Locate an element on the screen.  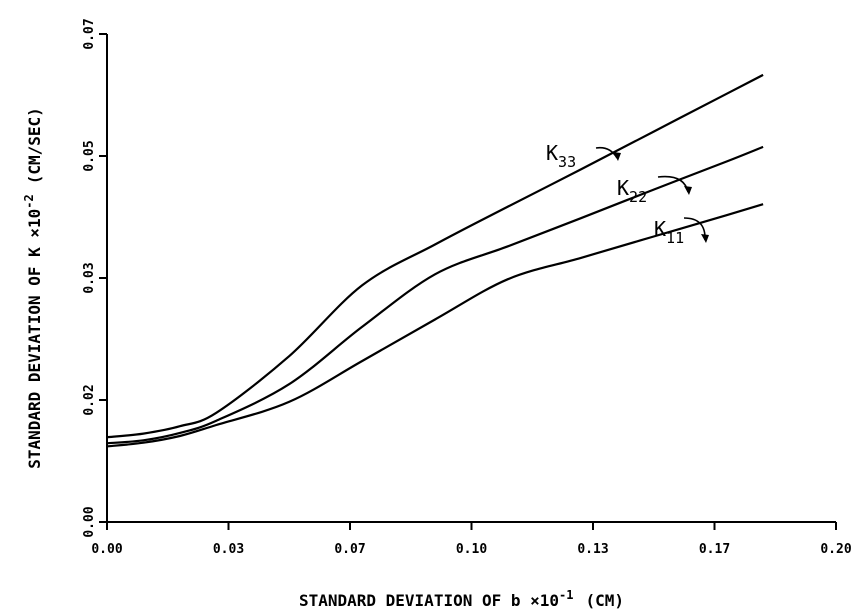
y-tick-label: 0.05 is located at coordinates (89, 155).